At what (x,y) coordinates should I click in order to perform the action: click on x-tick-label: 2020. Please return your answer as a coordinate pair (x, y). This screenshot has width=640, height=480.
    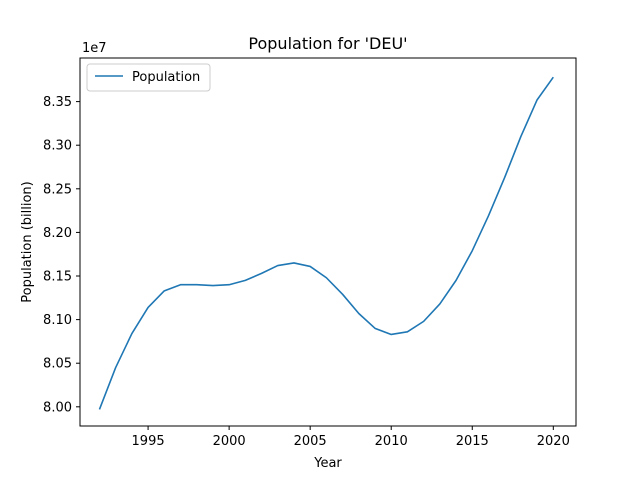
    Looking at the image, I should click on (553, 441).